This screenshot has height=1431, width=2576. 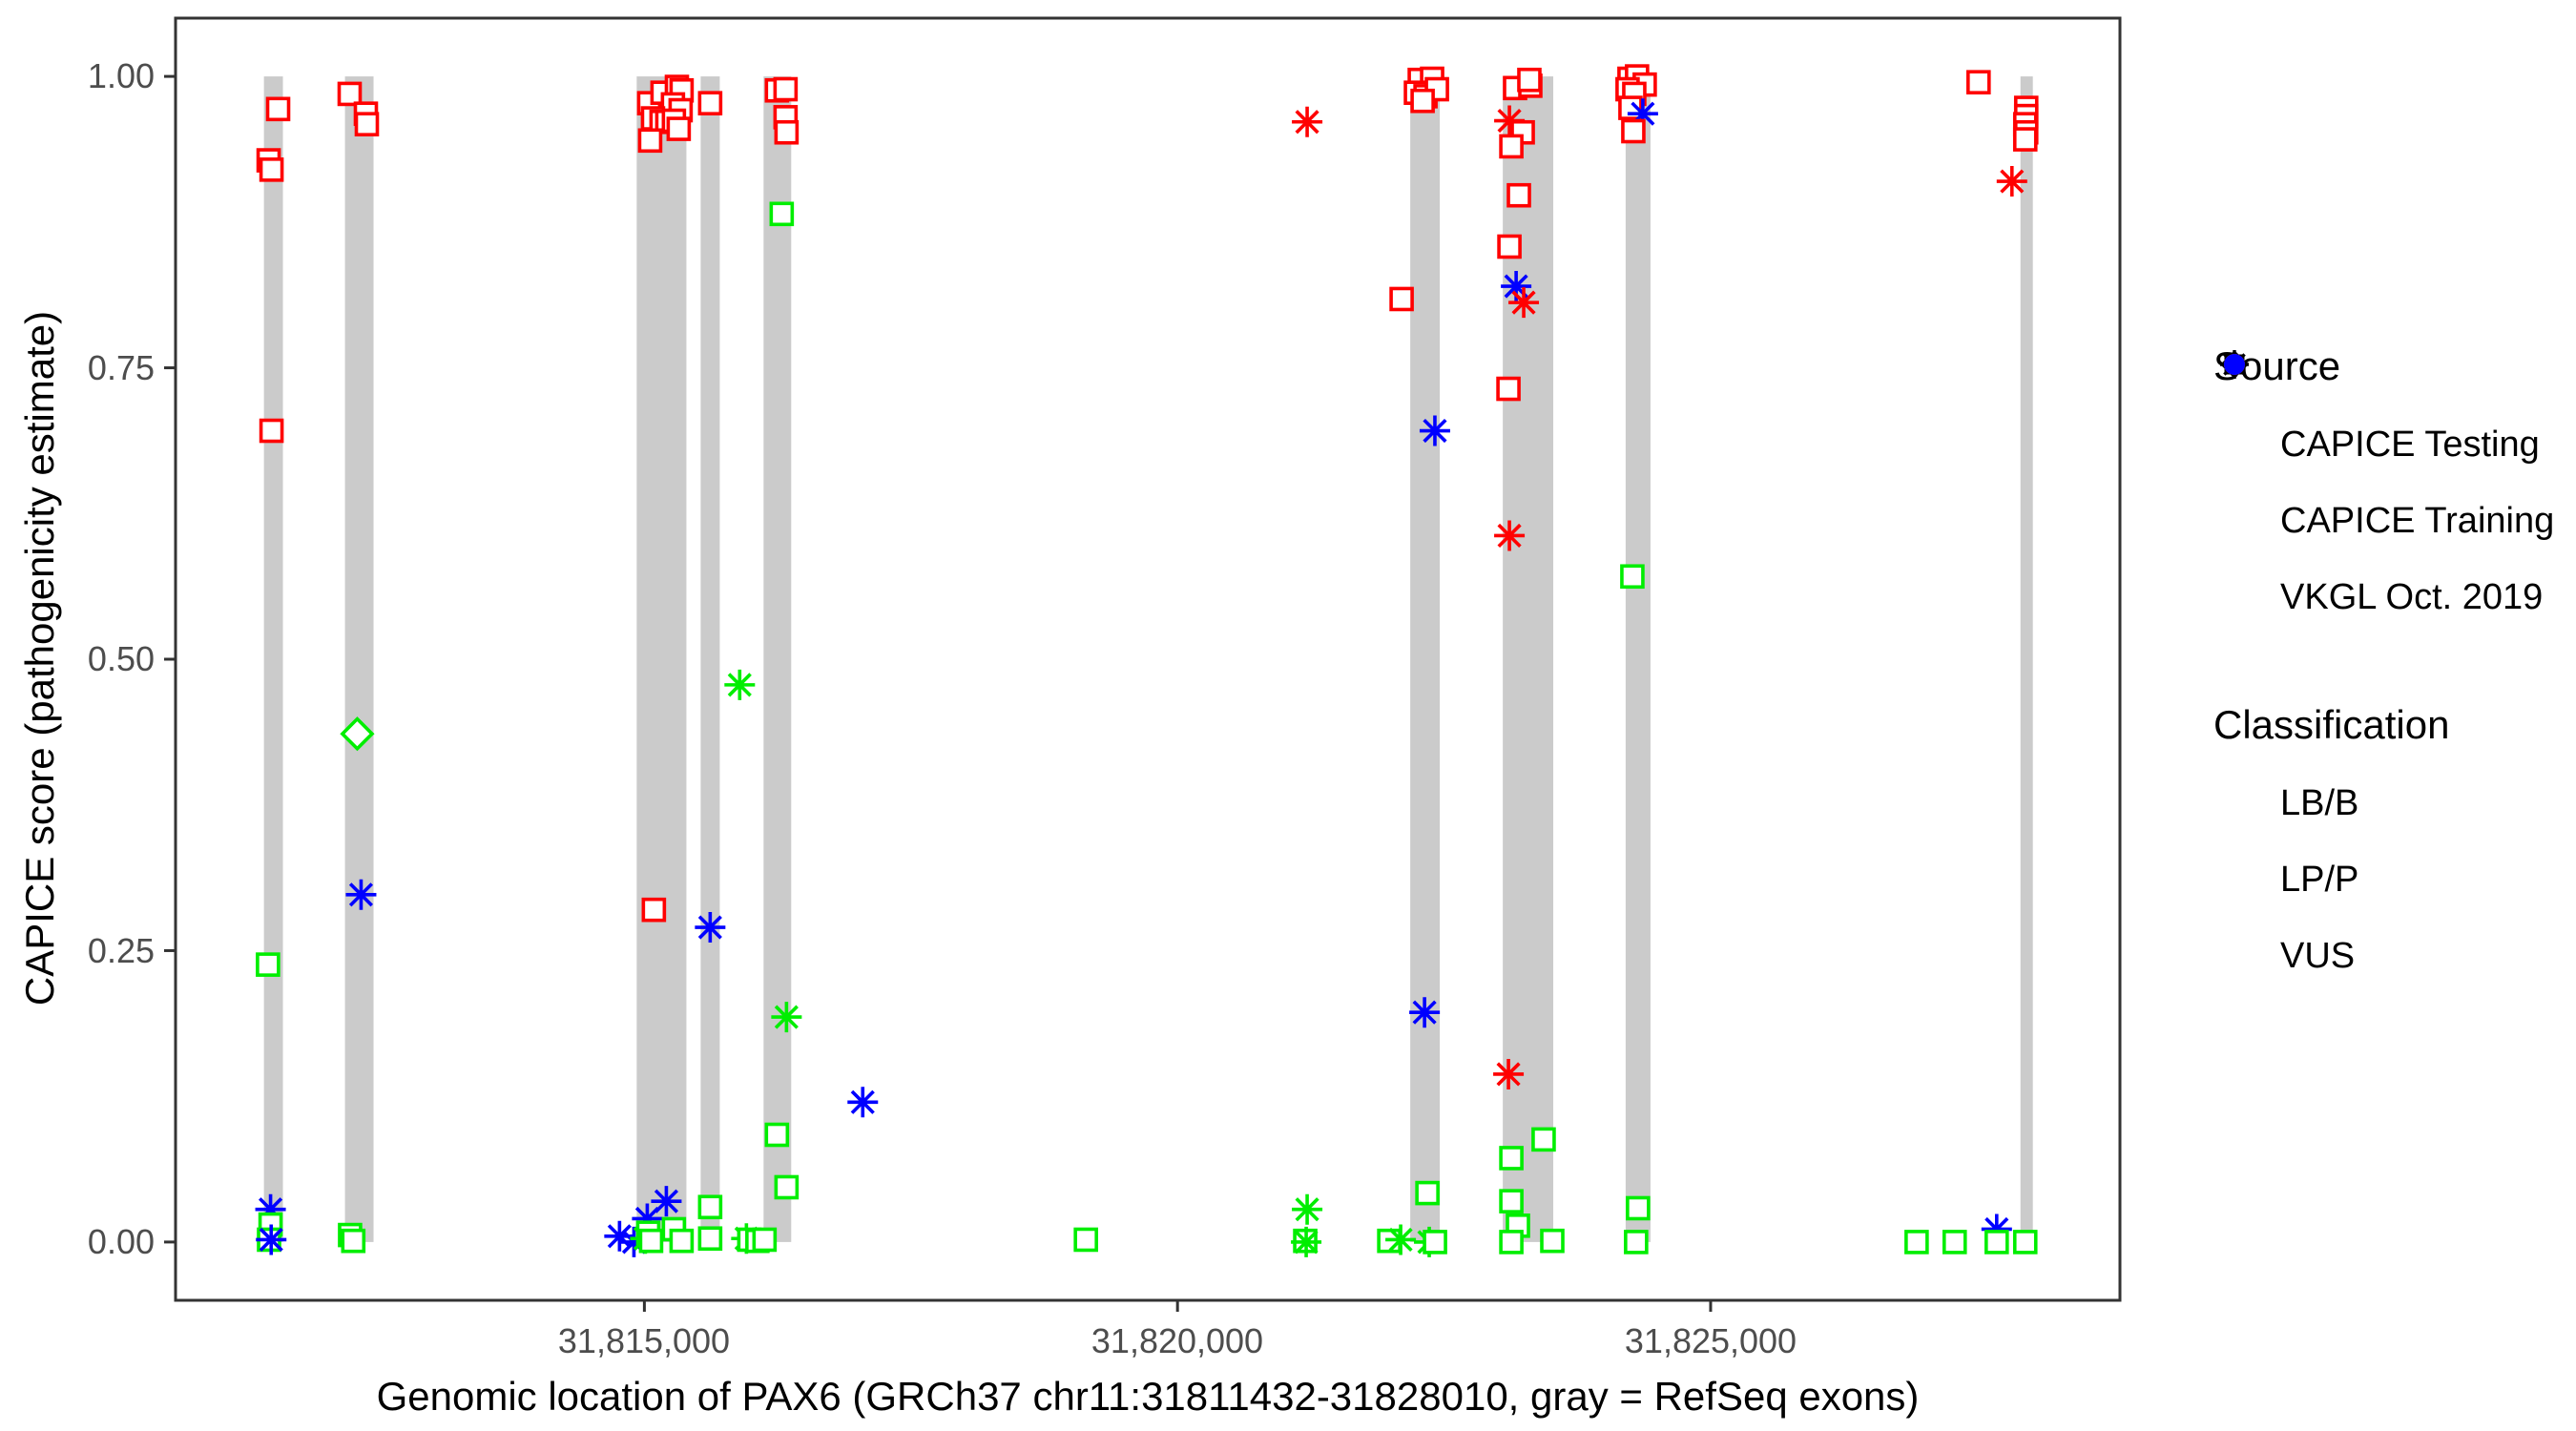 What do you see at coordinates (357, 734) in the screenshot?
I see `data-point-diamond` at bounding box center [357, 734].